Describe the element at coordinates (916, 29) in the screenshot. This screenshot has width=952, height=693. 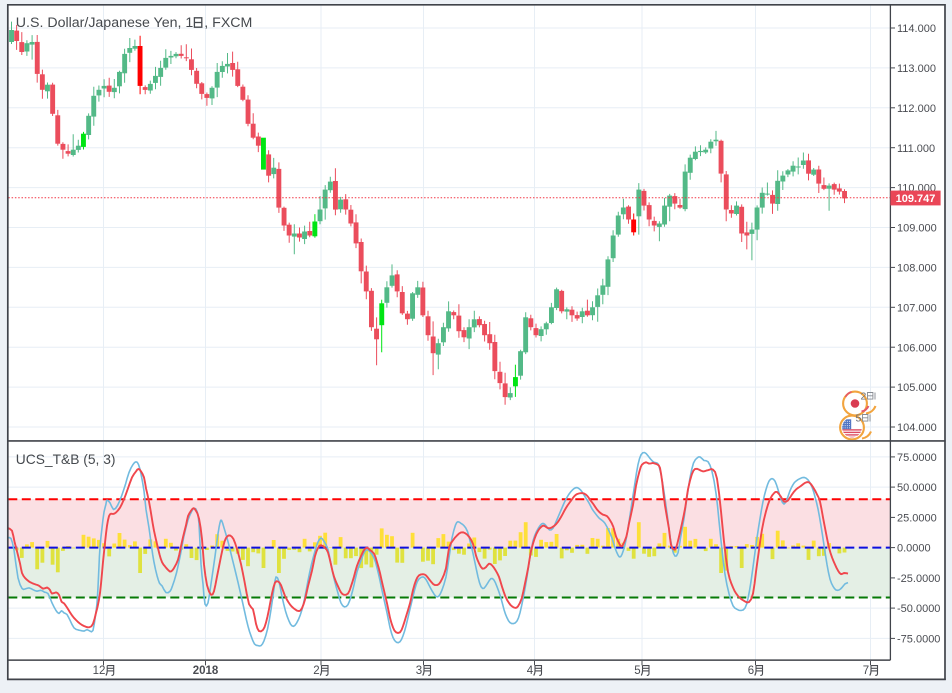
I see `svg-text: 114.000` at that location.